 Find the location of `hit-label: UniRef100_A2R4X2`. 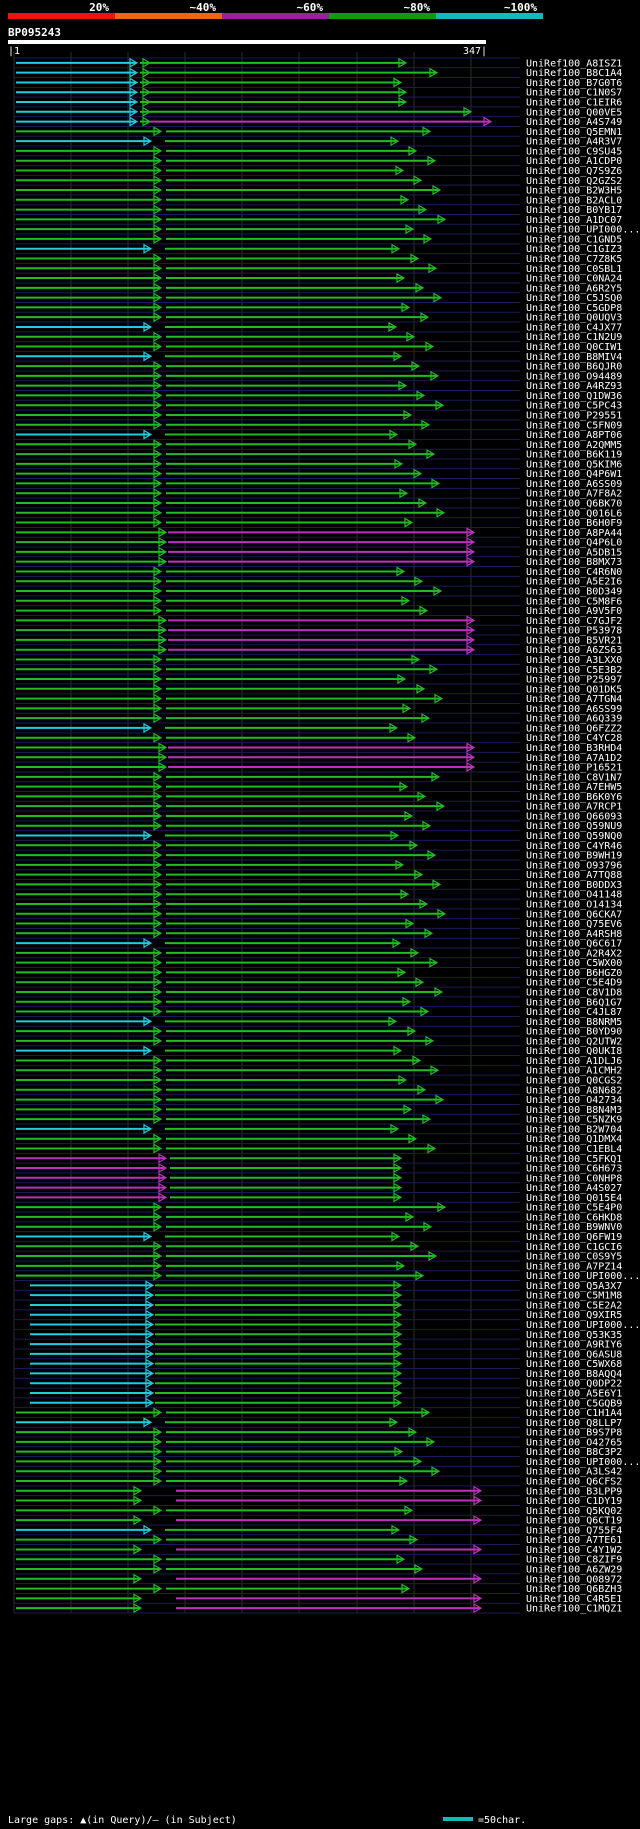

hit-label: UniRef100_A2R4X2 is located at coordinates (574, 953).